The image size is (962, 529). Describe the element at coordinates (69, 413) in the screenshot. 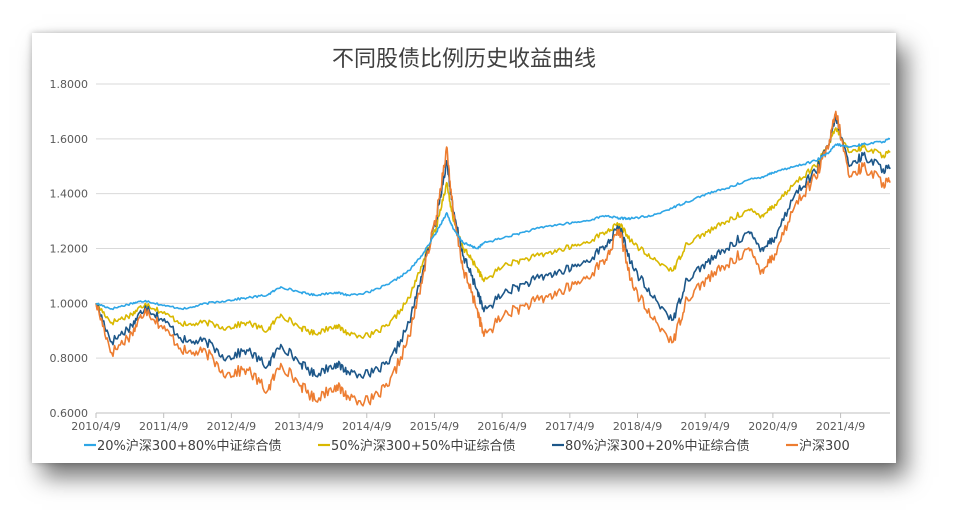

I see `y-tick-label: 0.6000` at that location.